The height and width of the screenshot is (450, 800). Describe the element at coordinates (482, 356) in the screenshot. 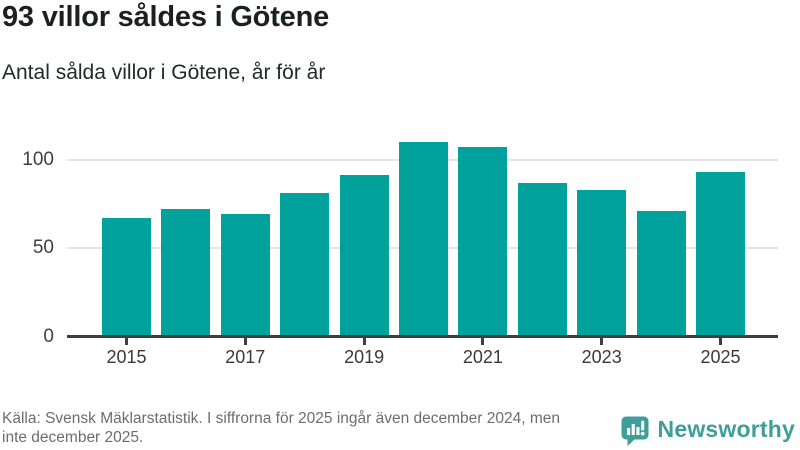

I see `x-axis-tick-label: 2021` at that location.